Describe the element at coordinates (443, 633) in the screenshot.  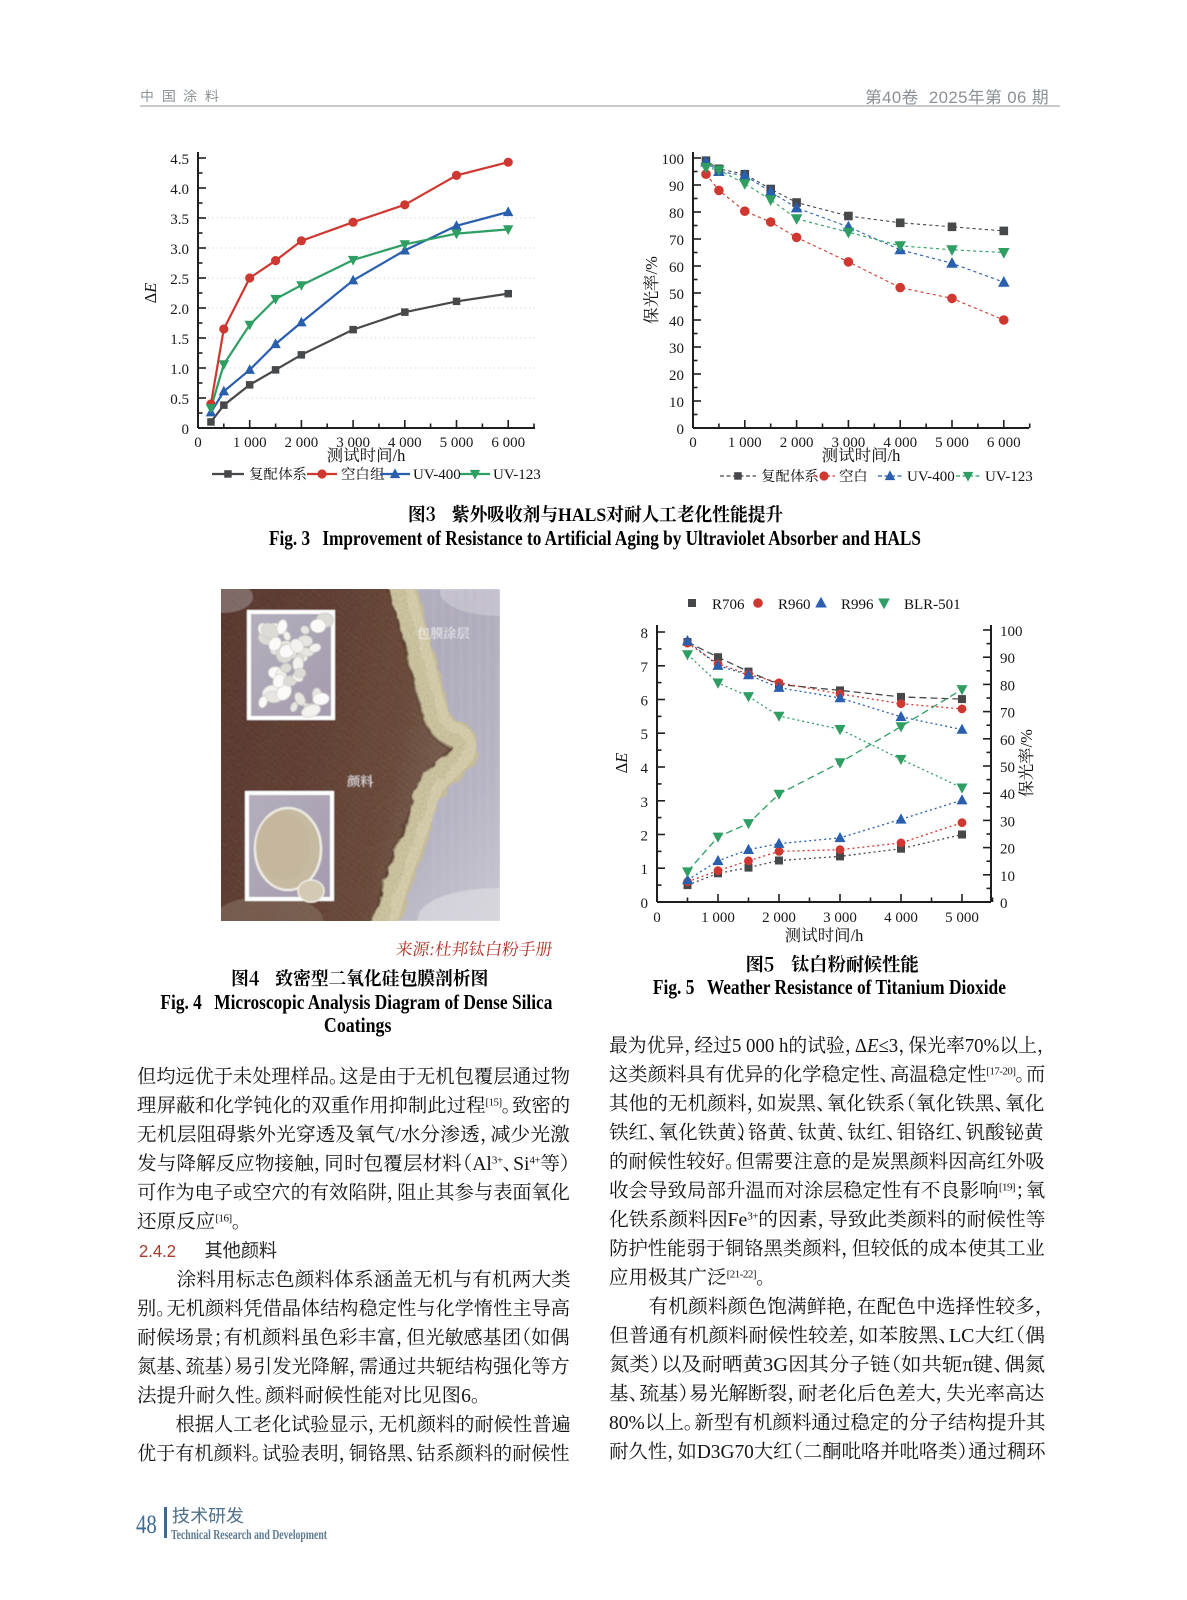
I see `svg-text: 包膜涂层` at that location.